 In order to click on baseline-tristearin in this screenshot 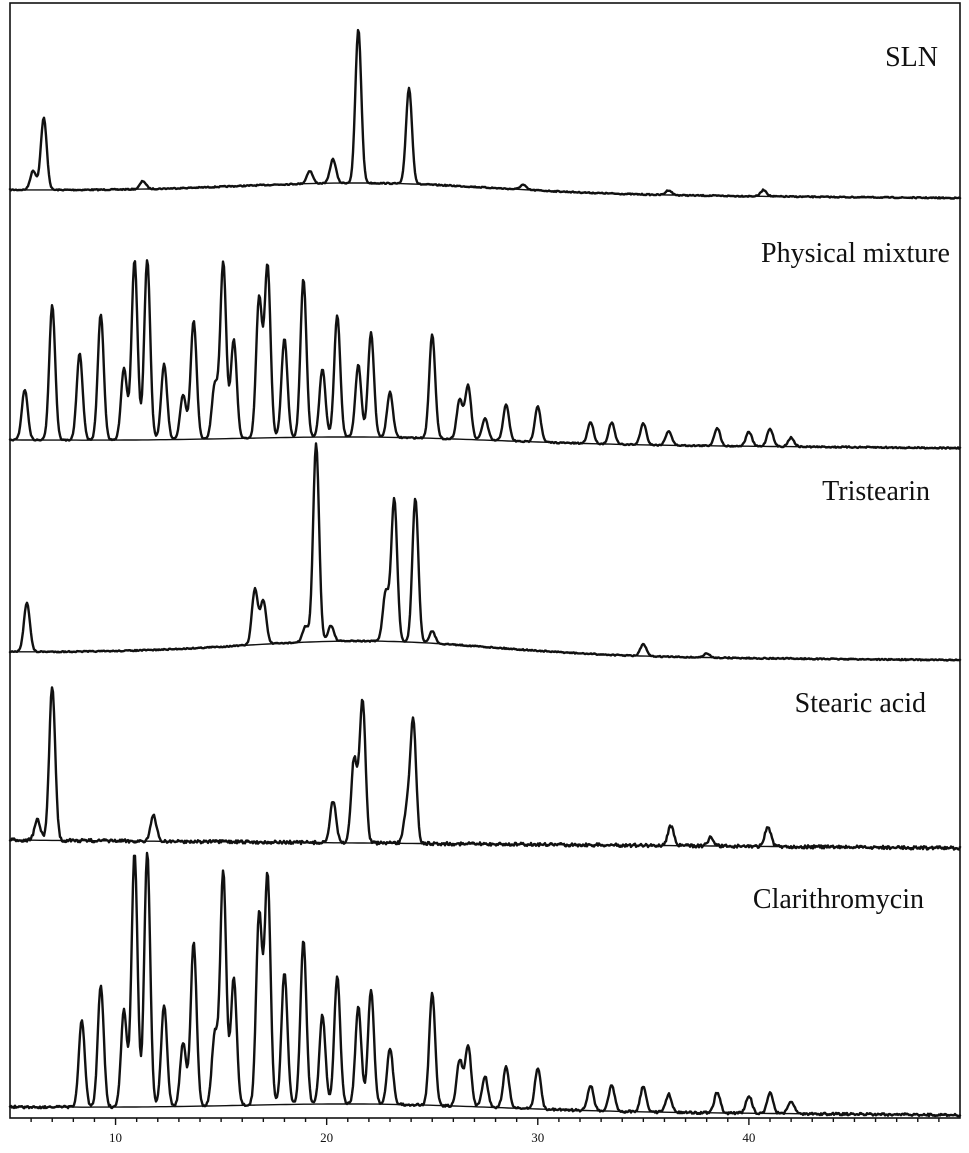, I will do `click(484, 650)`.